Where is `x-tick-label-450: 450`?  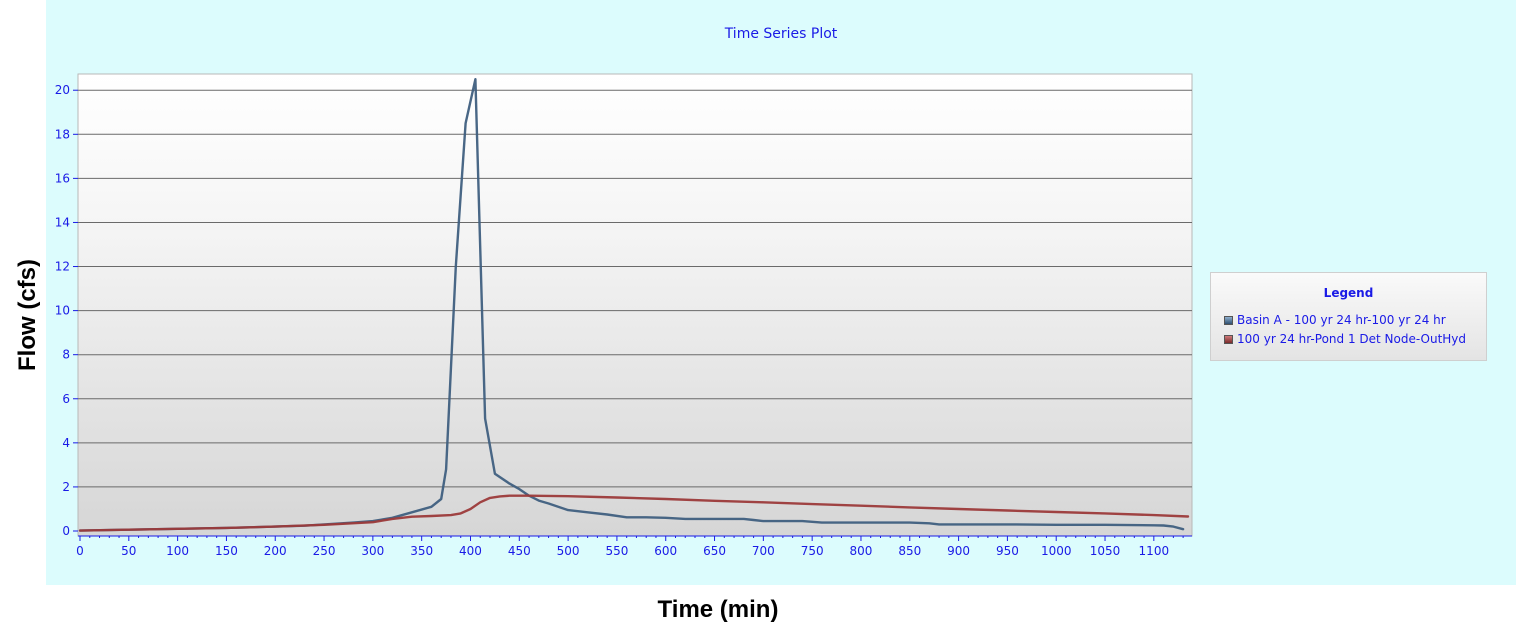
x-tick-label-450: 450 is located at coordinates (519, 551).